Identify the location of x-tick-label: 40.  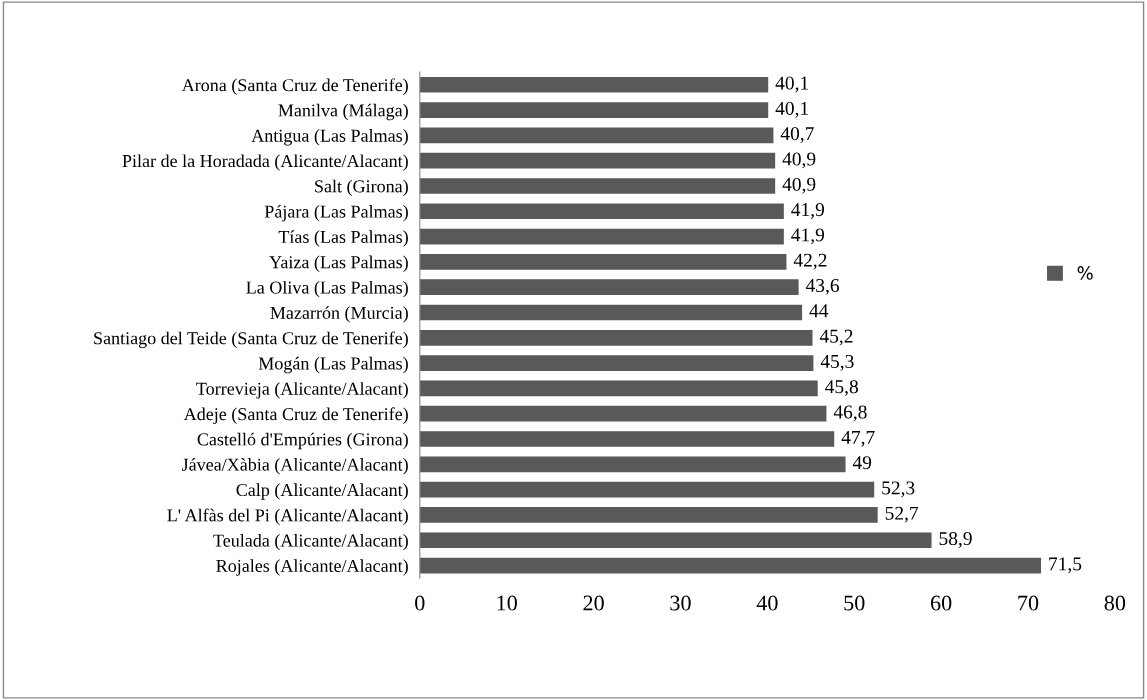
(767, 603).